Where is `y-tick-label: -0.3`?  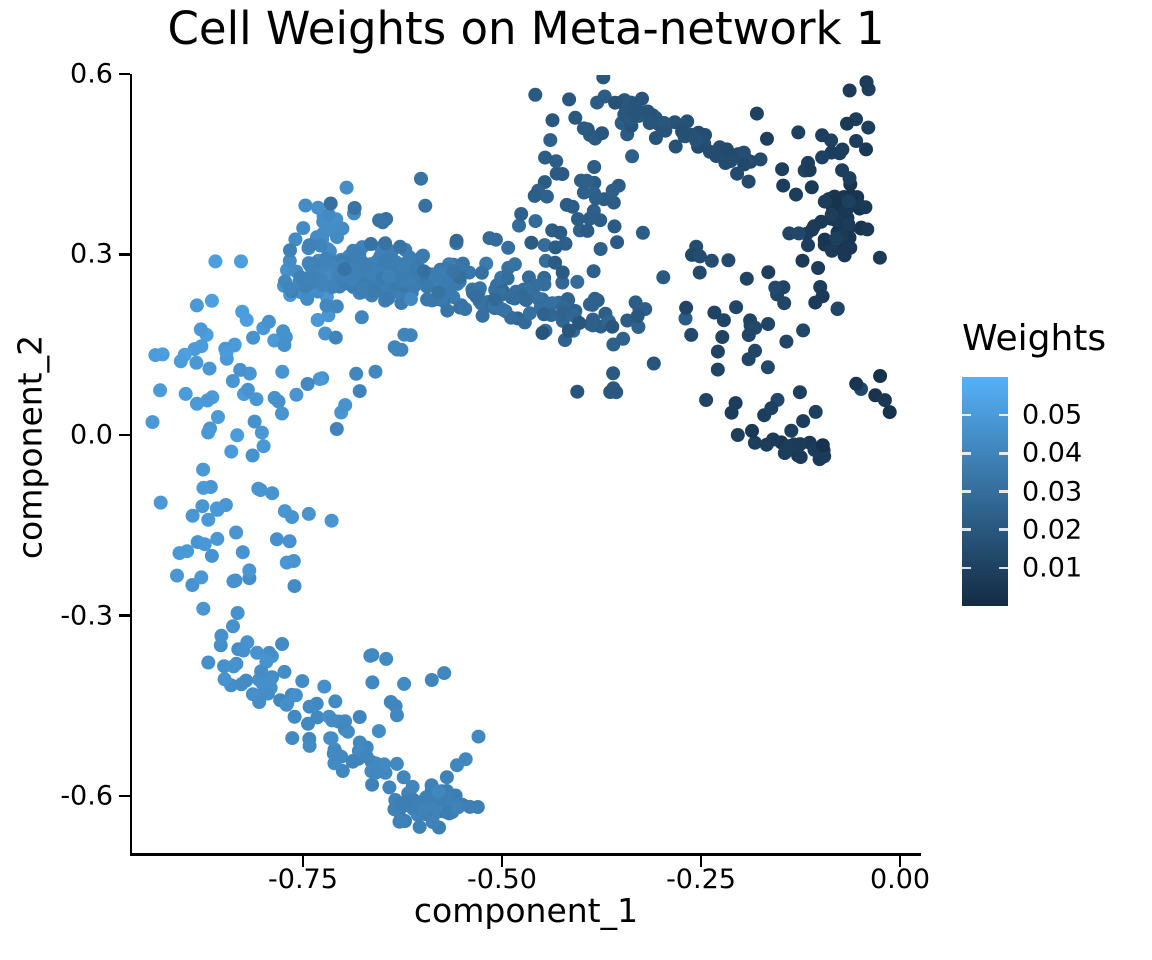 y-tick-label: -0.3 is located at coordinates (86, 616).